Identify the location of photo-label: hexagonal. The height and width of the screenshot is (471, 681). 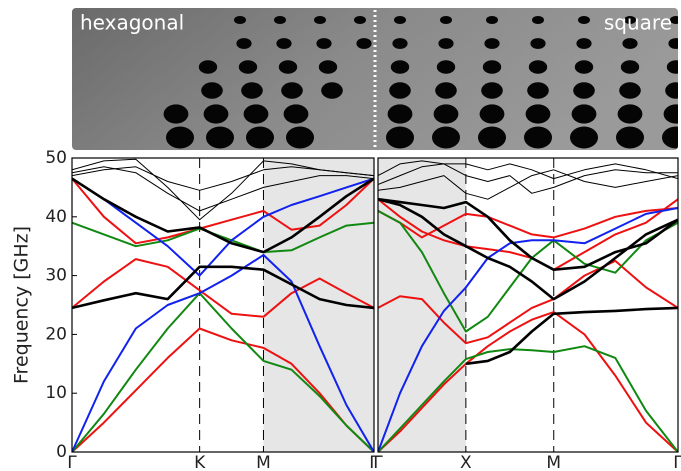
(132, 23).